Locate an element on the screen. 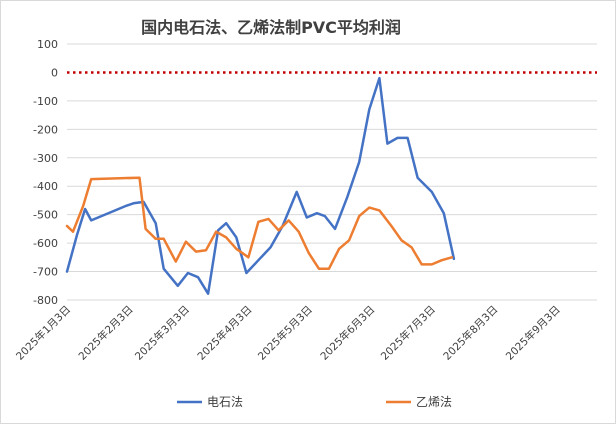 This screenshot has height=425, width=616. chart-title: 国内电石法、乙烯法制PVC平均利润 is located at coordinates (271, 27).